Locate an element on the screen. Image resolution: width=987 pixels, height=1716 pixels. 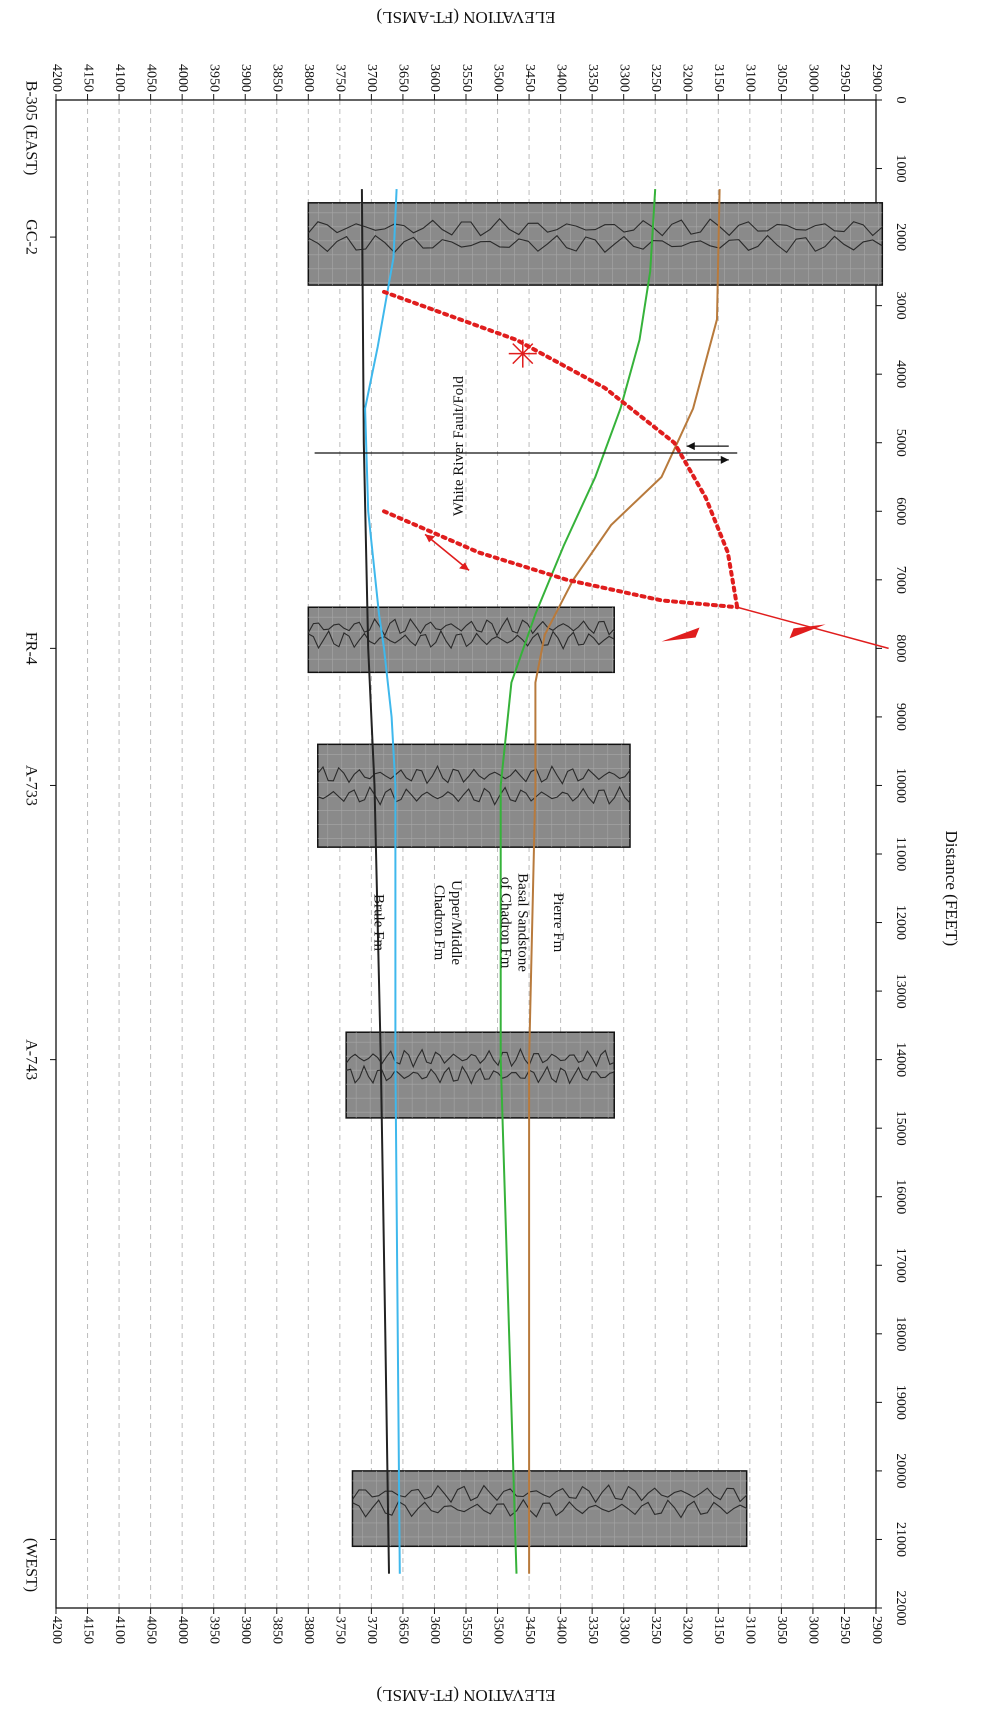
elevation-tick-label-top: 3800 is located at coordinates (308, 78).